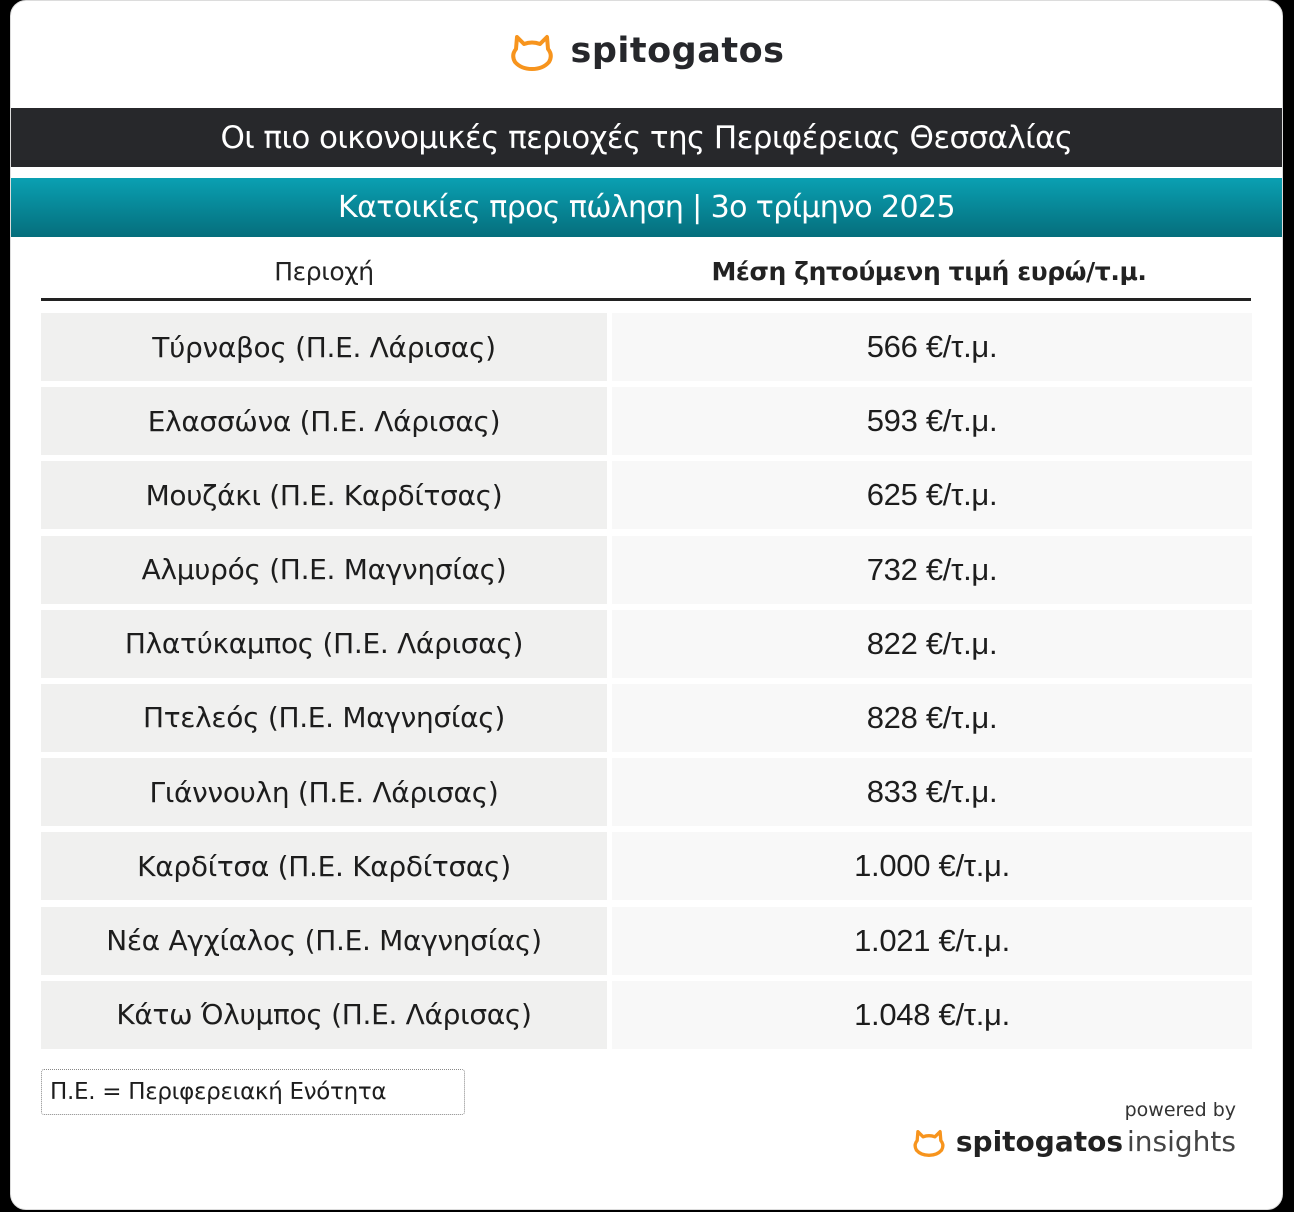 This screenshot has height=1212, width=1294. I want to click on area-cell: Καρδίτσα (Π.Ε. Καρδίτσας), so click(324, 866).